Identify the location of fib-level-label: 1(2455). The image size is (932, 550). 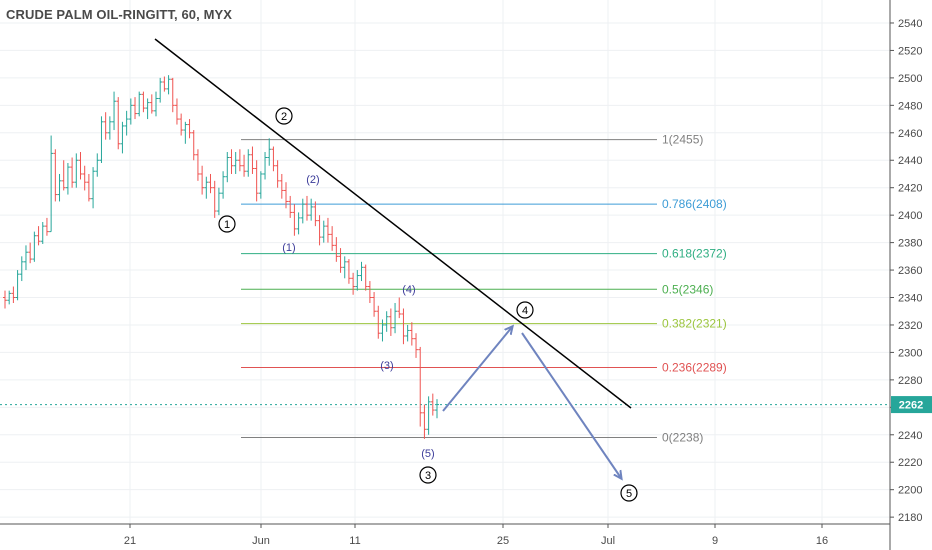
(682, 140).